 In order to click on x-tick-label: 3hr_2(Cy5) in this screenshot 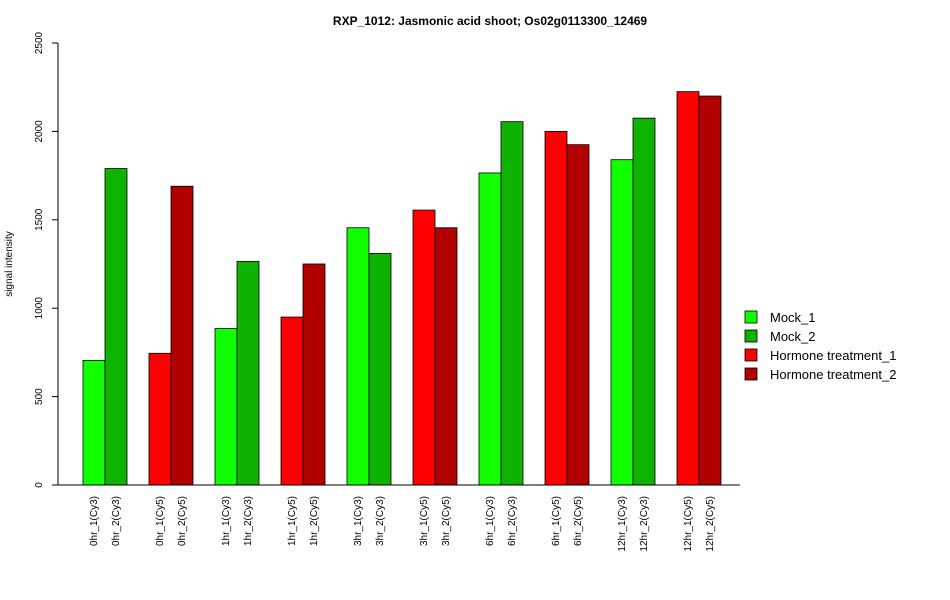, I will do `click(446, 521)`.